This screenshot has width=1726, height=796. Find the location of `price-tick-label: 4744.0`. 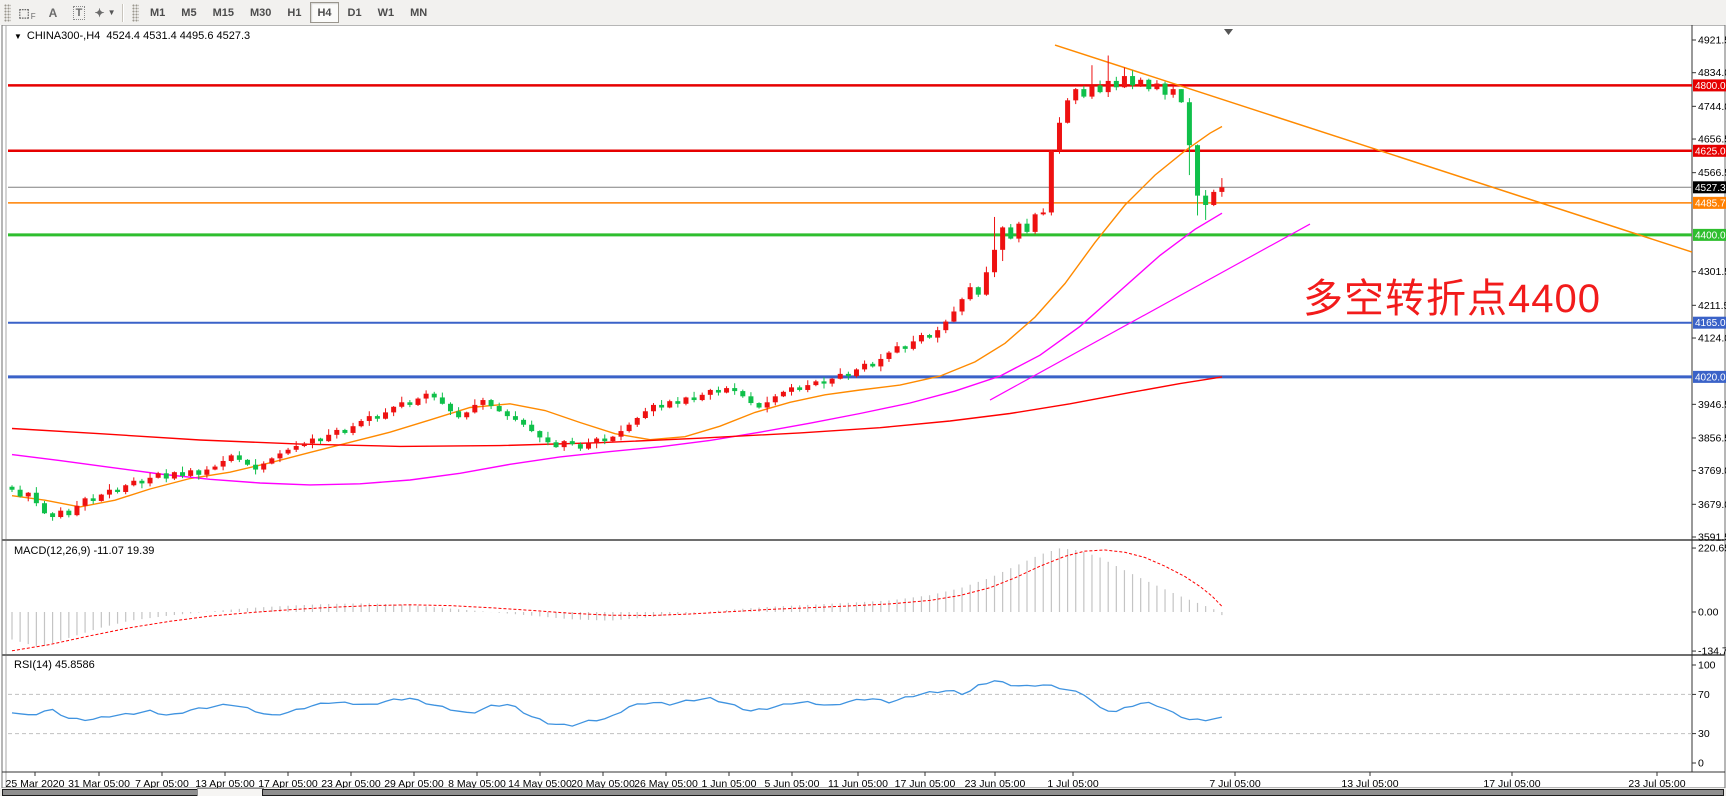

price-tick-label: 4744.0 is located at coordinates (1712, 107).